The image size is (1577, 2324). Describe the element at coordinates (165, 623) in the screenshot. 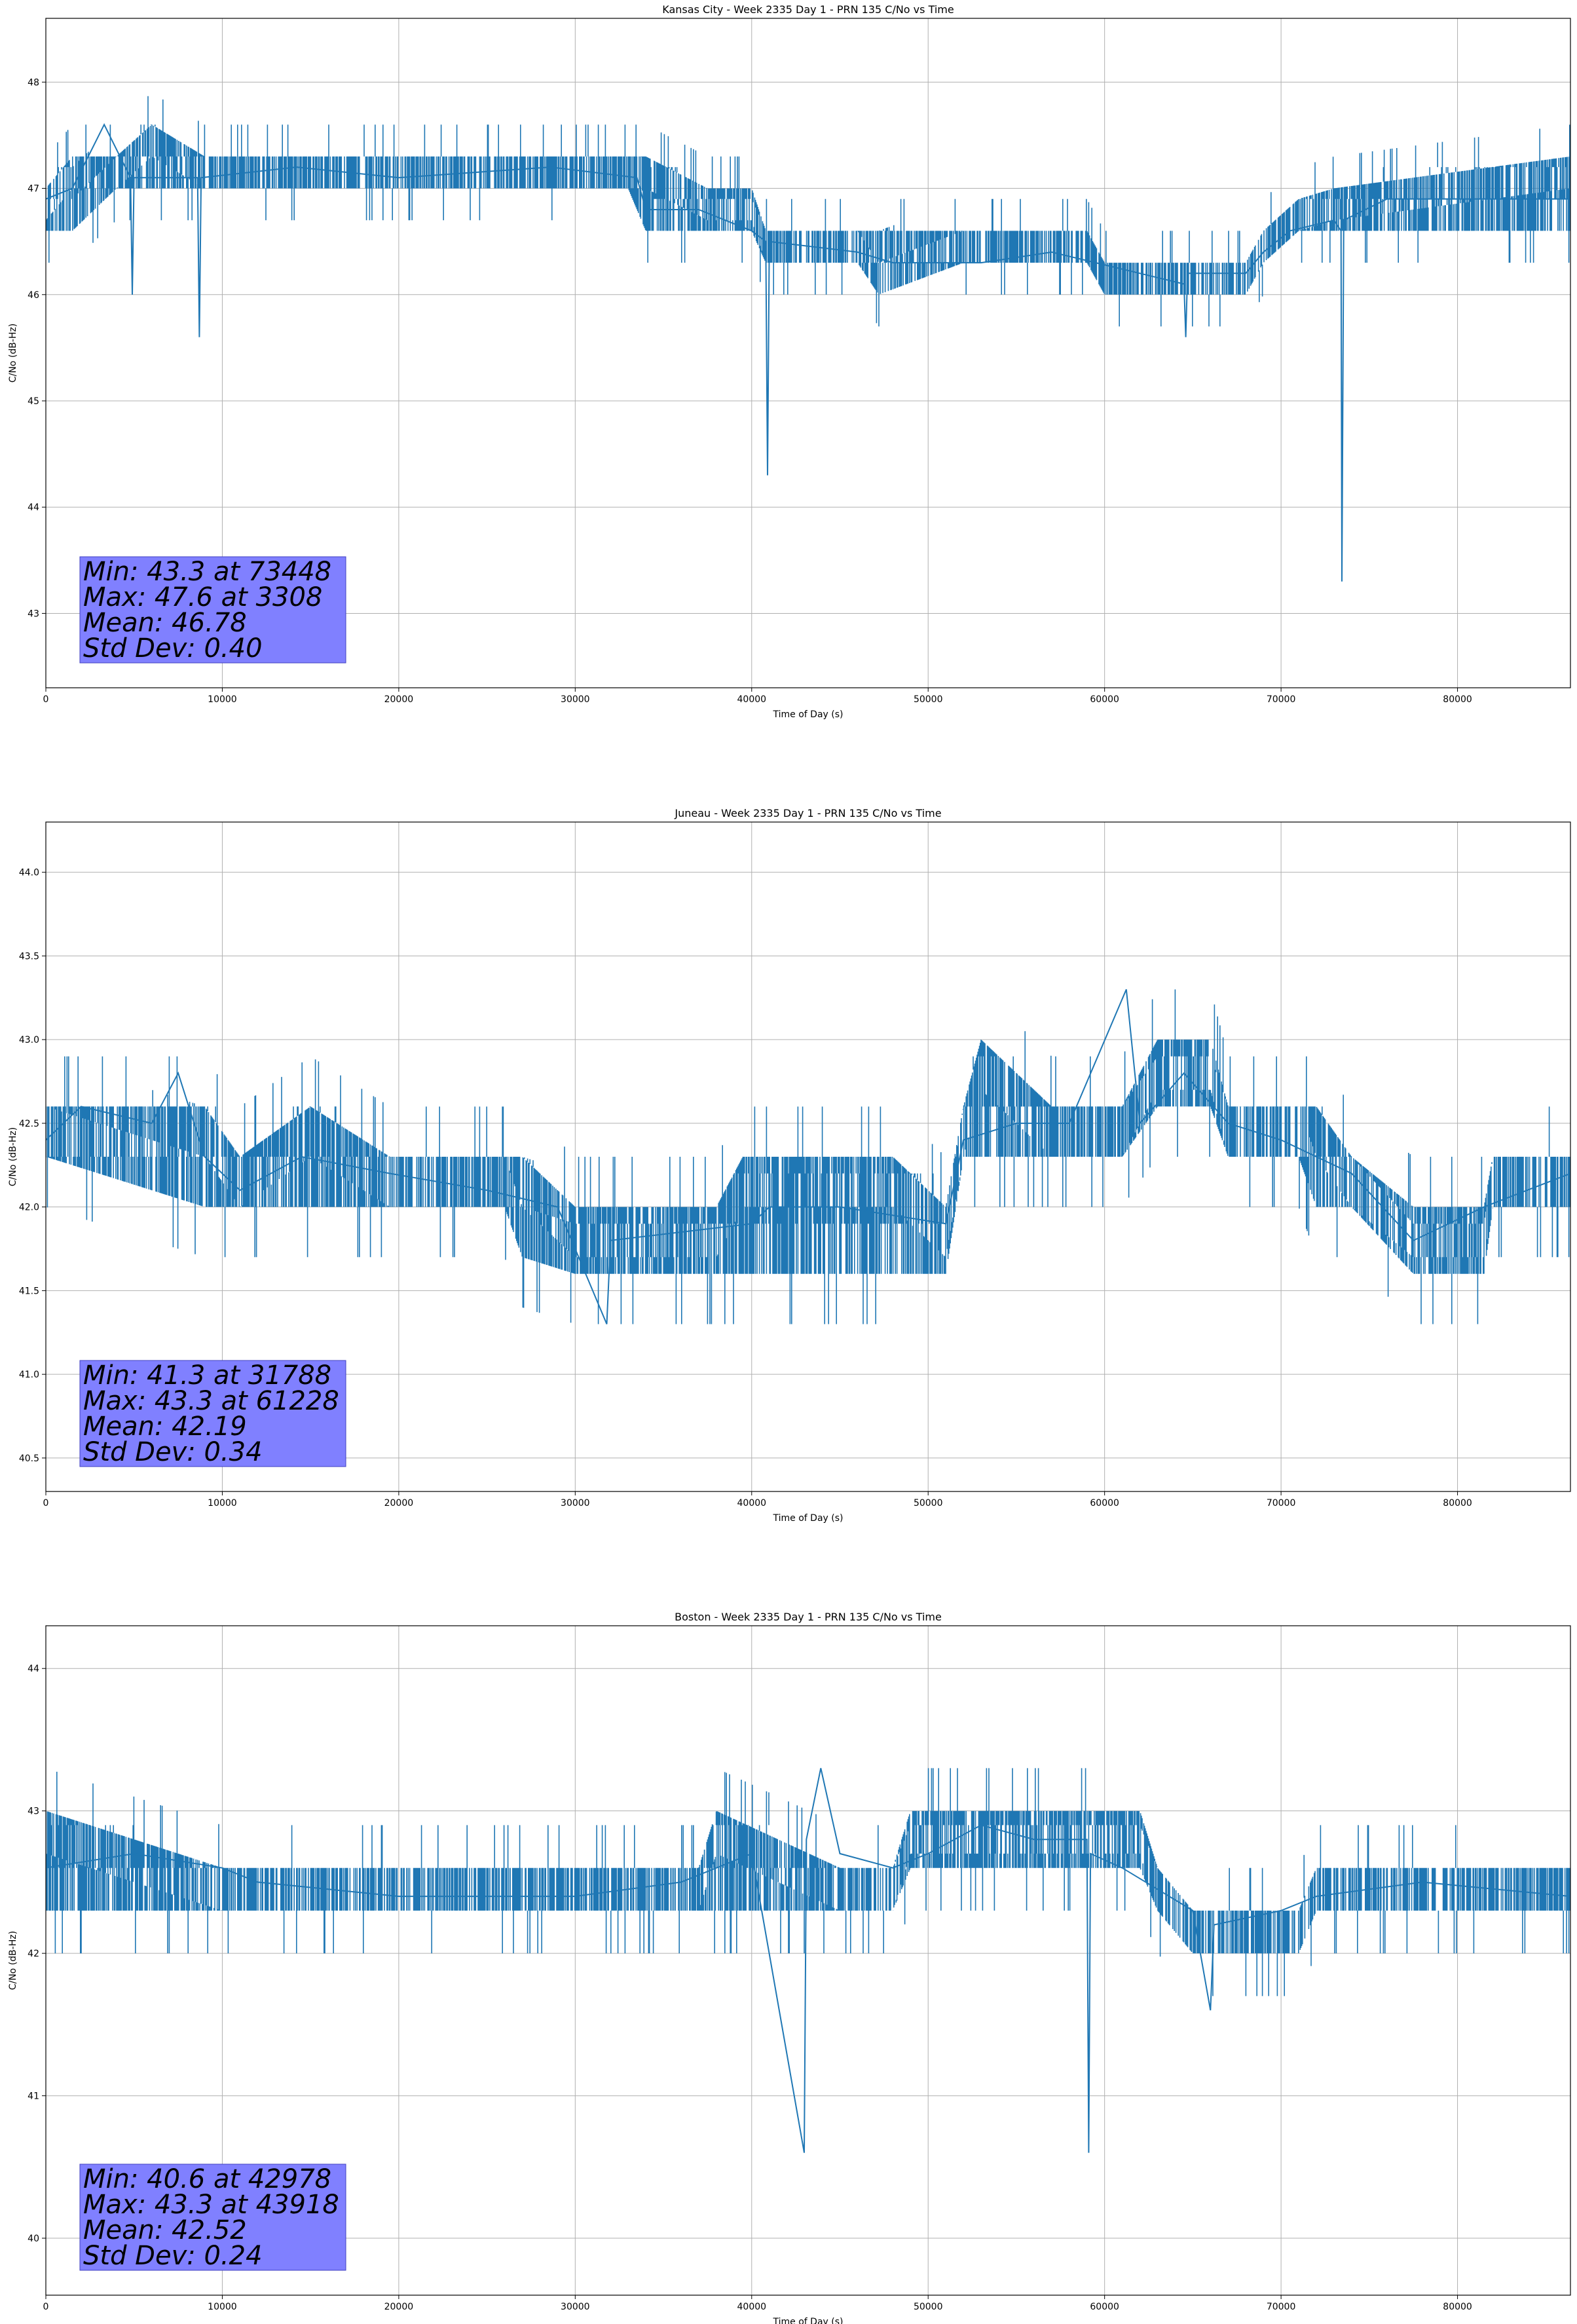

I see `stats-text-line: Mean: 46.78` at that location.